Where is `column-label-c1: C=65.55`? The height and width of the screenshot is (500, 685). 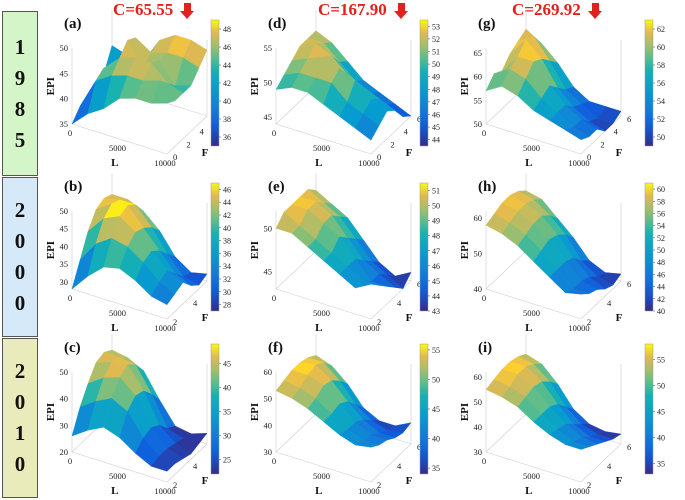
column-label-c1: C=65.55 is located at coordinates (154, 10).